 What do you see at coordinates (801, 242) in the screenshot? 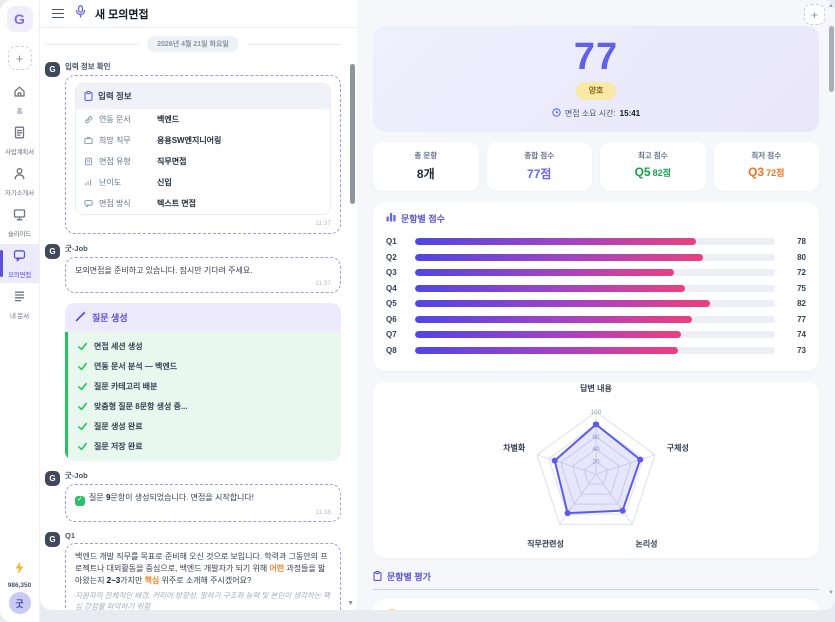
I see `bar-value: 78` at bounding box center [801, 242].